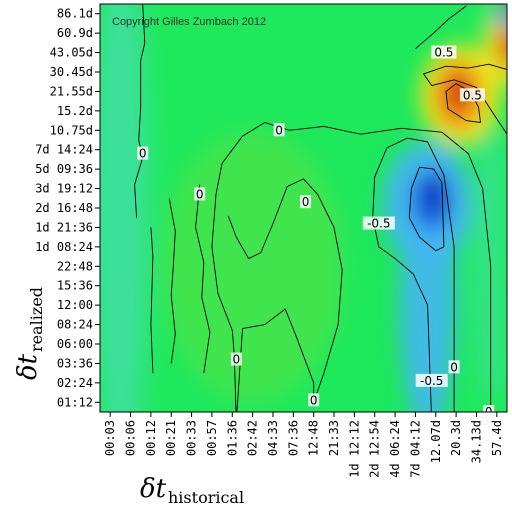 Image resolution: width=512 pixels, height=512 pixels. Describe the element at coordinates (71, 91) in the screenshot. I see `y-tick-label: 21.55d` at that location.